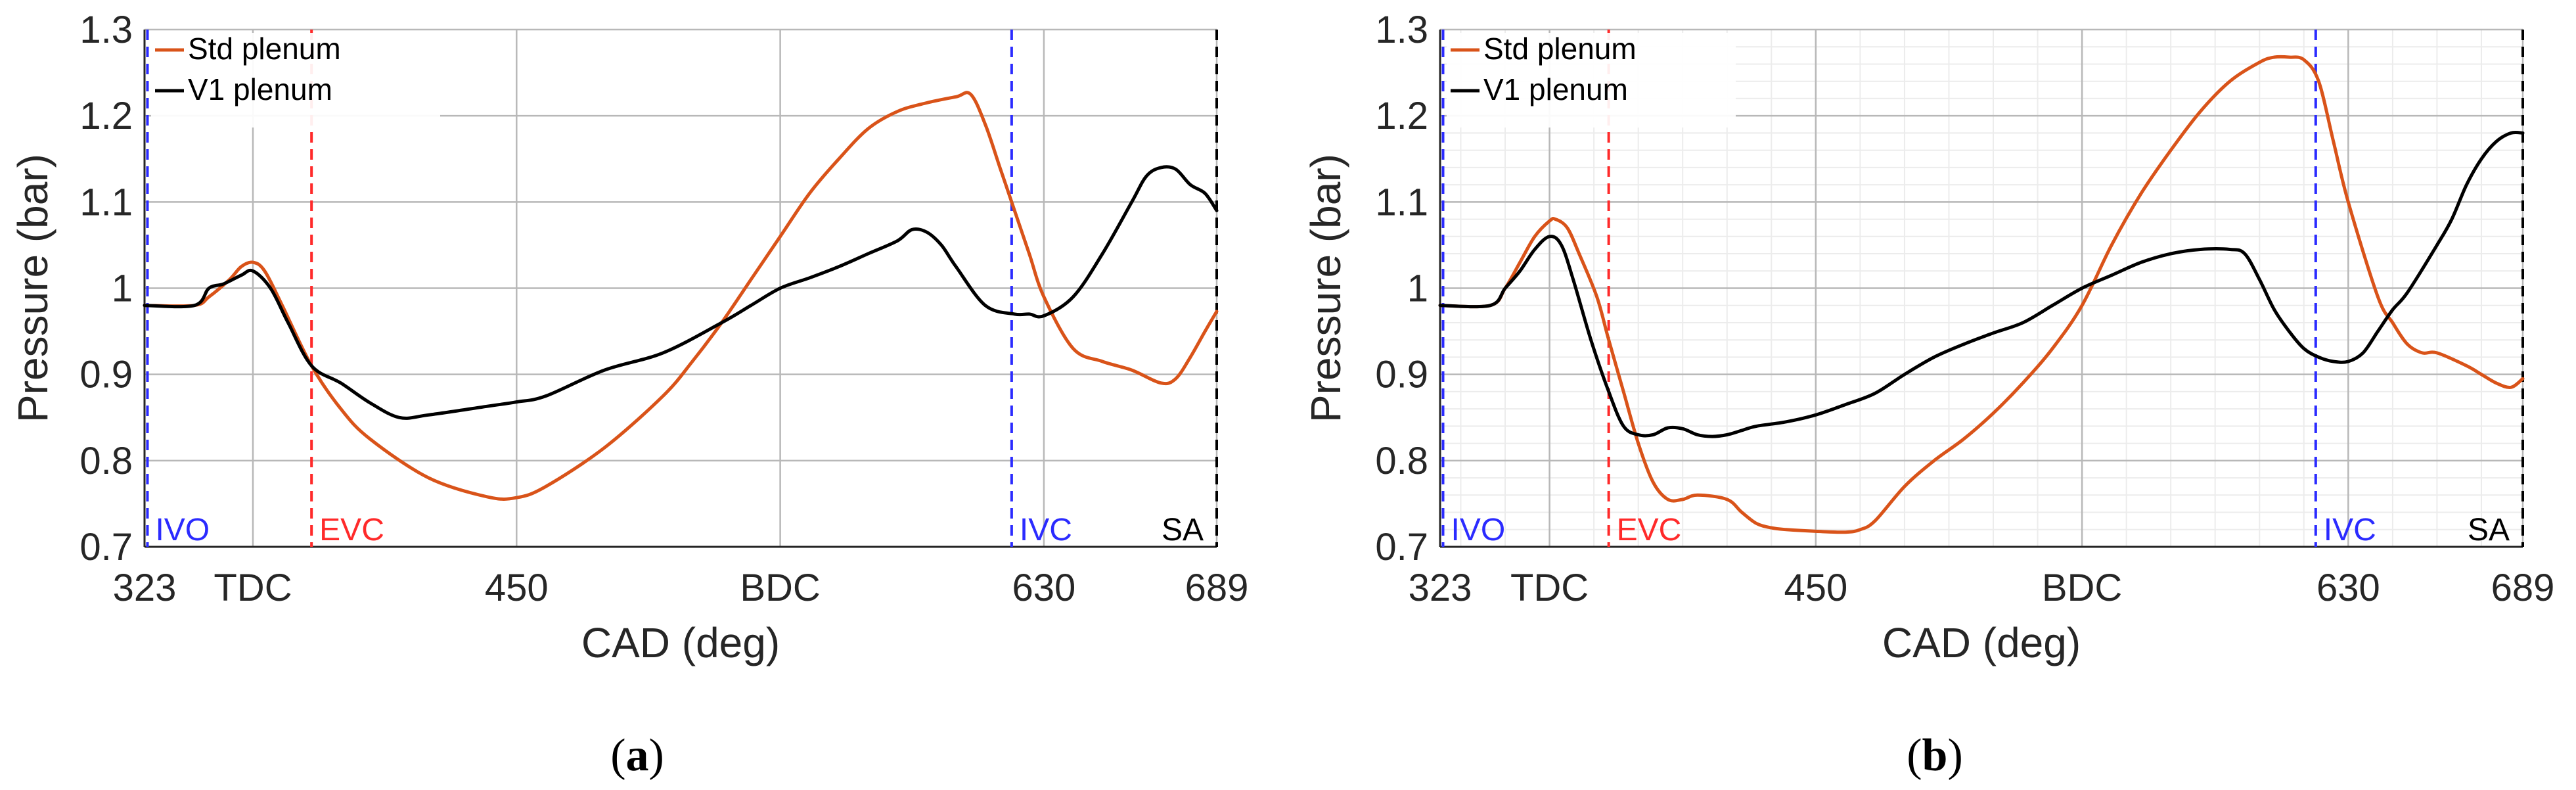  I want to click on panel-label-a: (a), so click(637, 755).